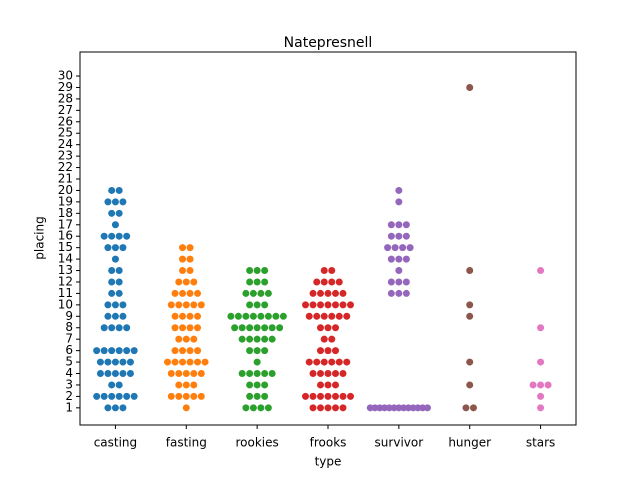  What do you see at coordinates (65, 224) in the screenshot?
I see `y-tick-label: 17` at bounding box center [65, 224].